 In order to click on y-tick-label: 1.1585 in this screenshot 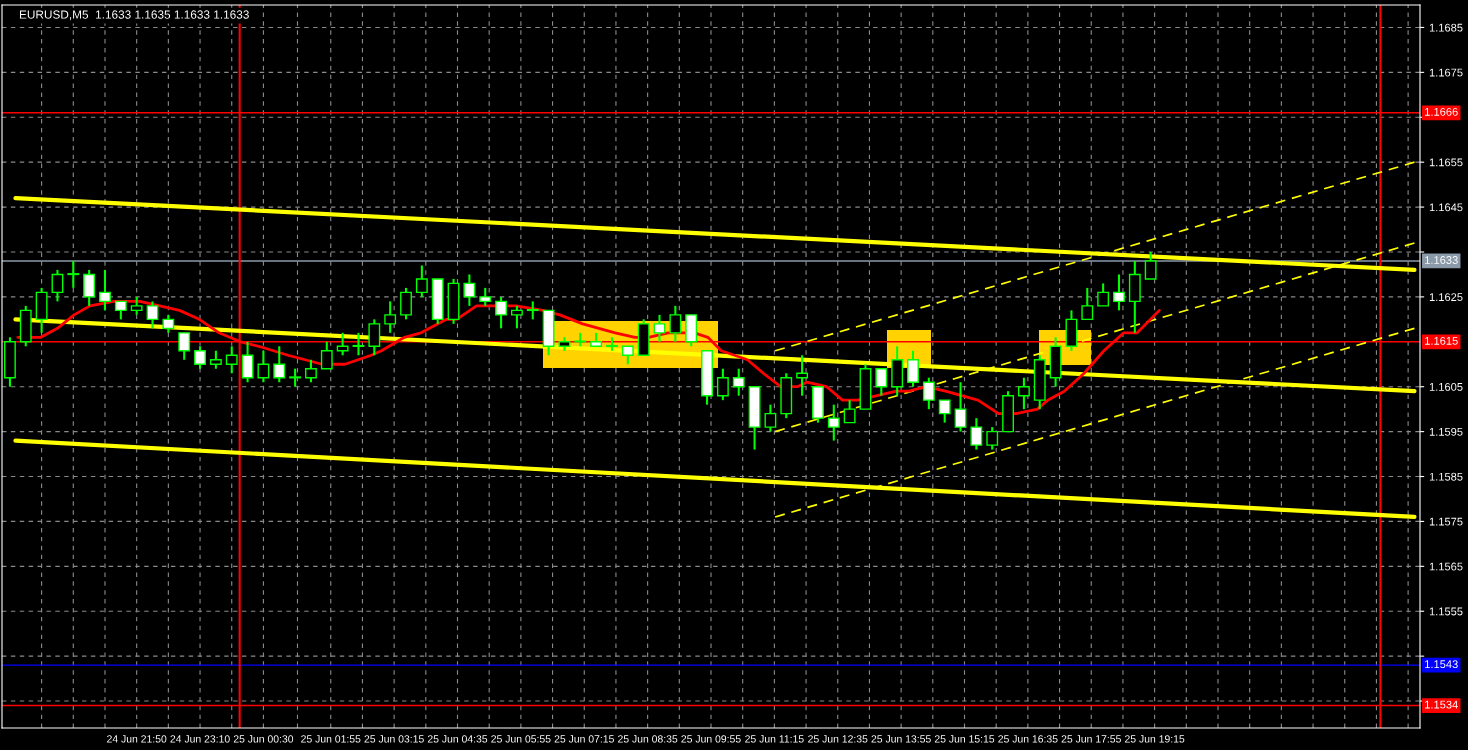, I will do `click(1446, 476)`.